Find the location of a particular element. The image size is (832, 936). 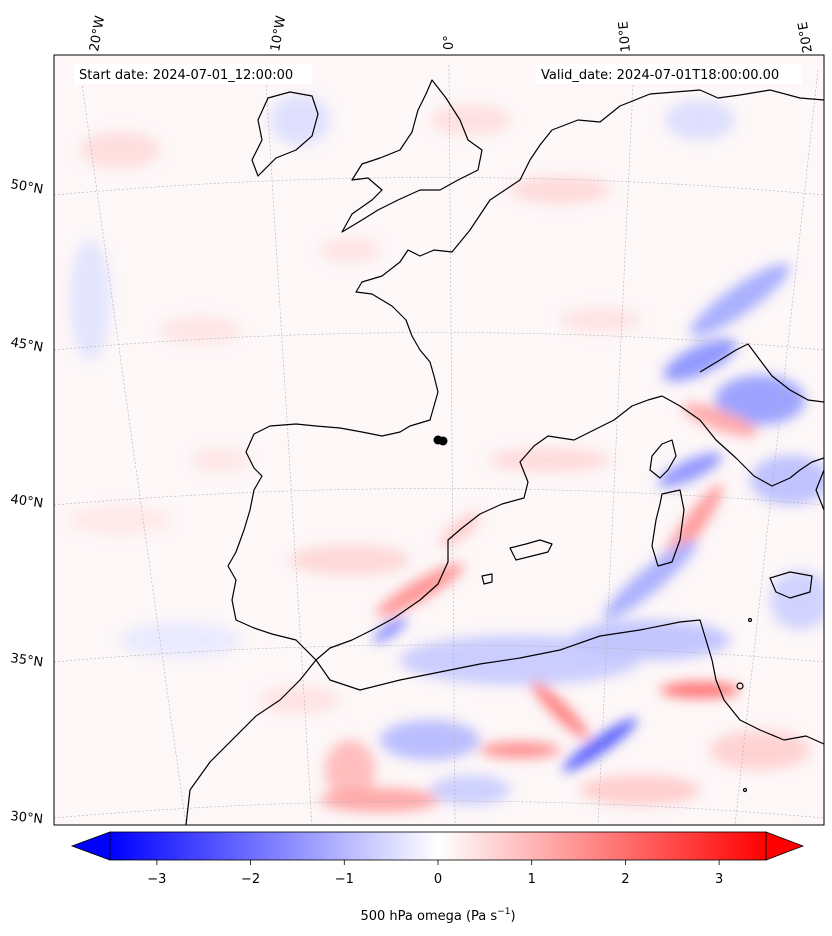

colorbar: −3 −2 −1 0 1 2 3 500 hPa omega (Pa s−1) is located at coordinates (437, 877).